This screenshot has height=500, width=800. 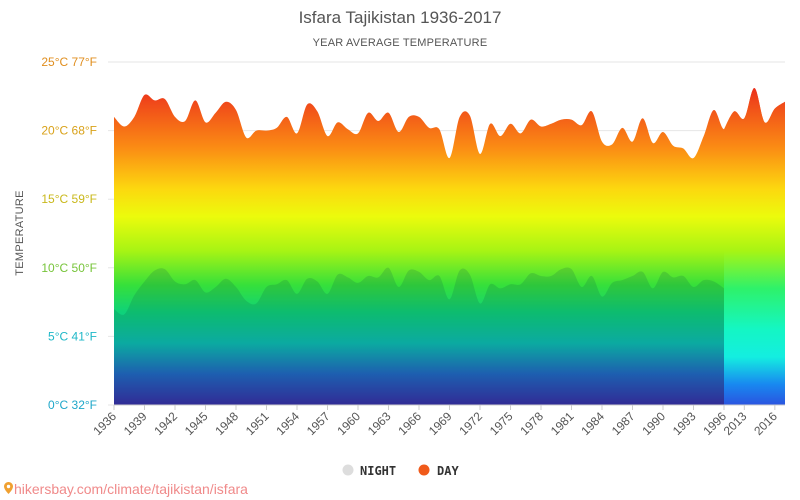 What do you see at coordinates (348, 423) in the screenshot?
I see `x-tick-label: 1960` at bounding box center [348, 423].